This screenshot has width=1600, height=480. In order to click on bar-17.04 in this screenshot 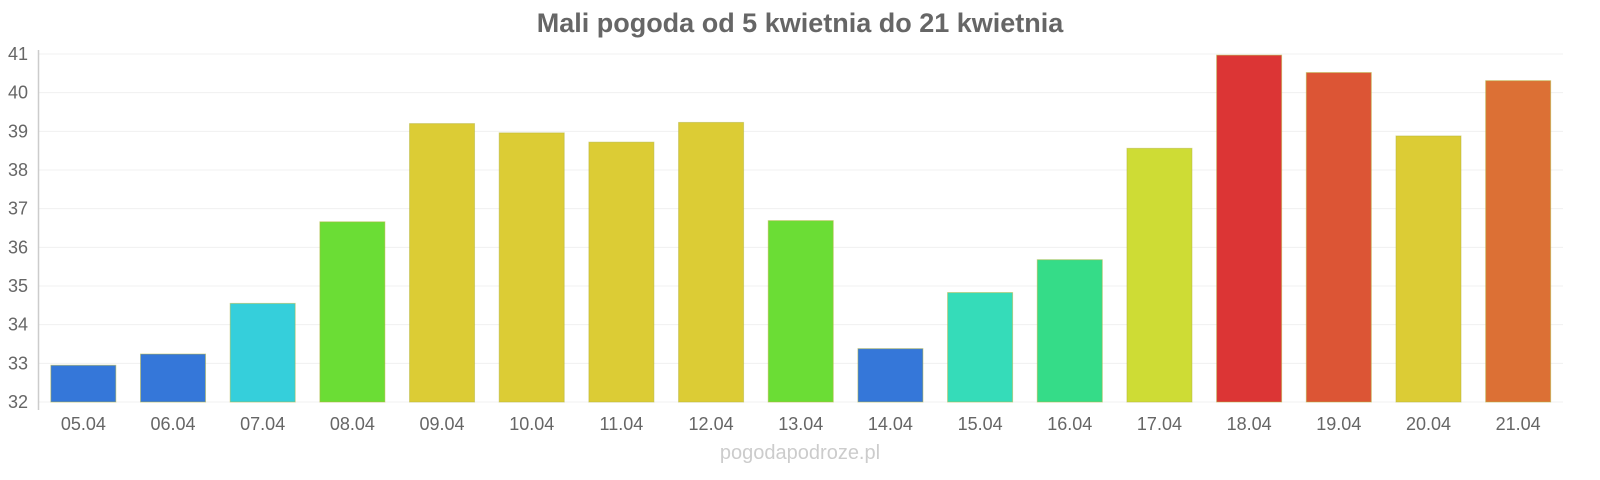, I will do `click(1159, 275)`.